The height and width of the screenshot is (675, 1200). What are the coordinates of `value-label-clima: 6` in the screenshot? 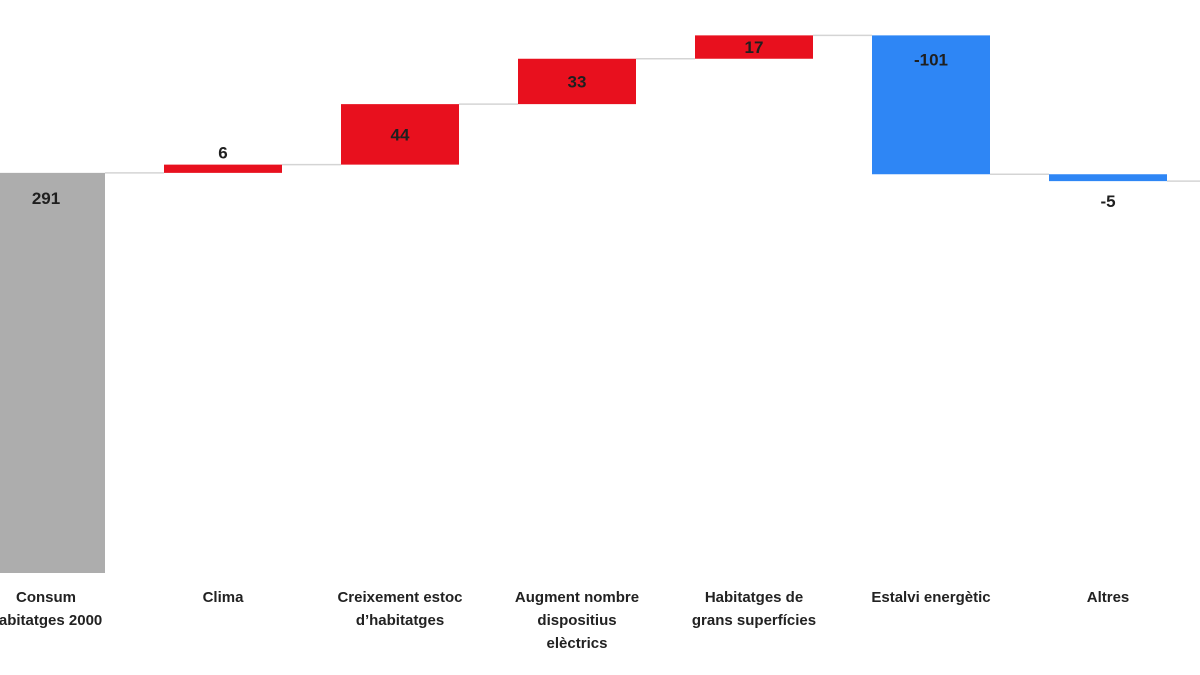 It's located at (222, 153).